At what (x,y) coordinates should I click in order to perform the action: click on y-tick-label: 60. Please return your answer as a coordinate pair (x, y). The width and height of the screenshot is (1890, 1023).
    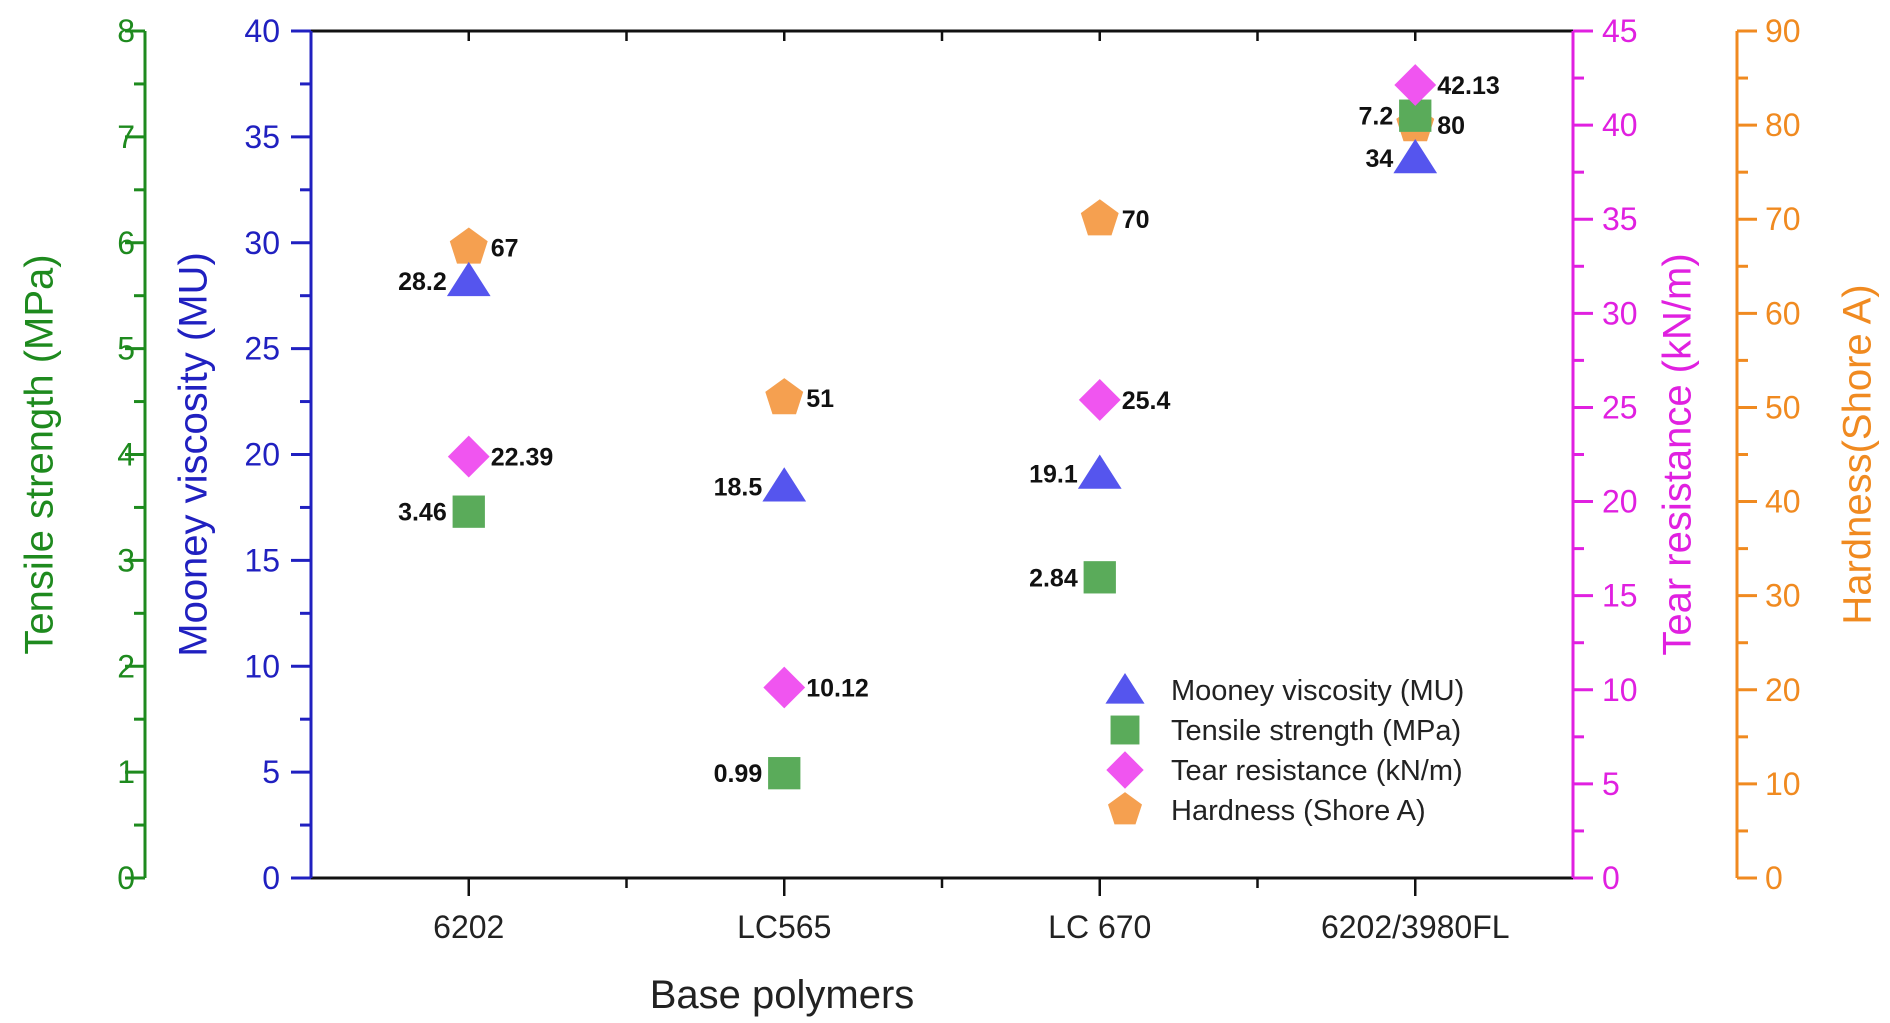
    Looking at the image, I should click on (1783, 313).